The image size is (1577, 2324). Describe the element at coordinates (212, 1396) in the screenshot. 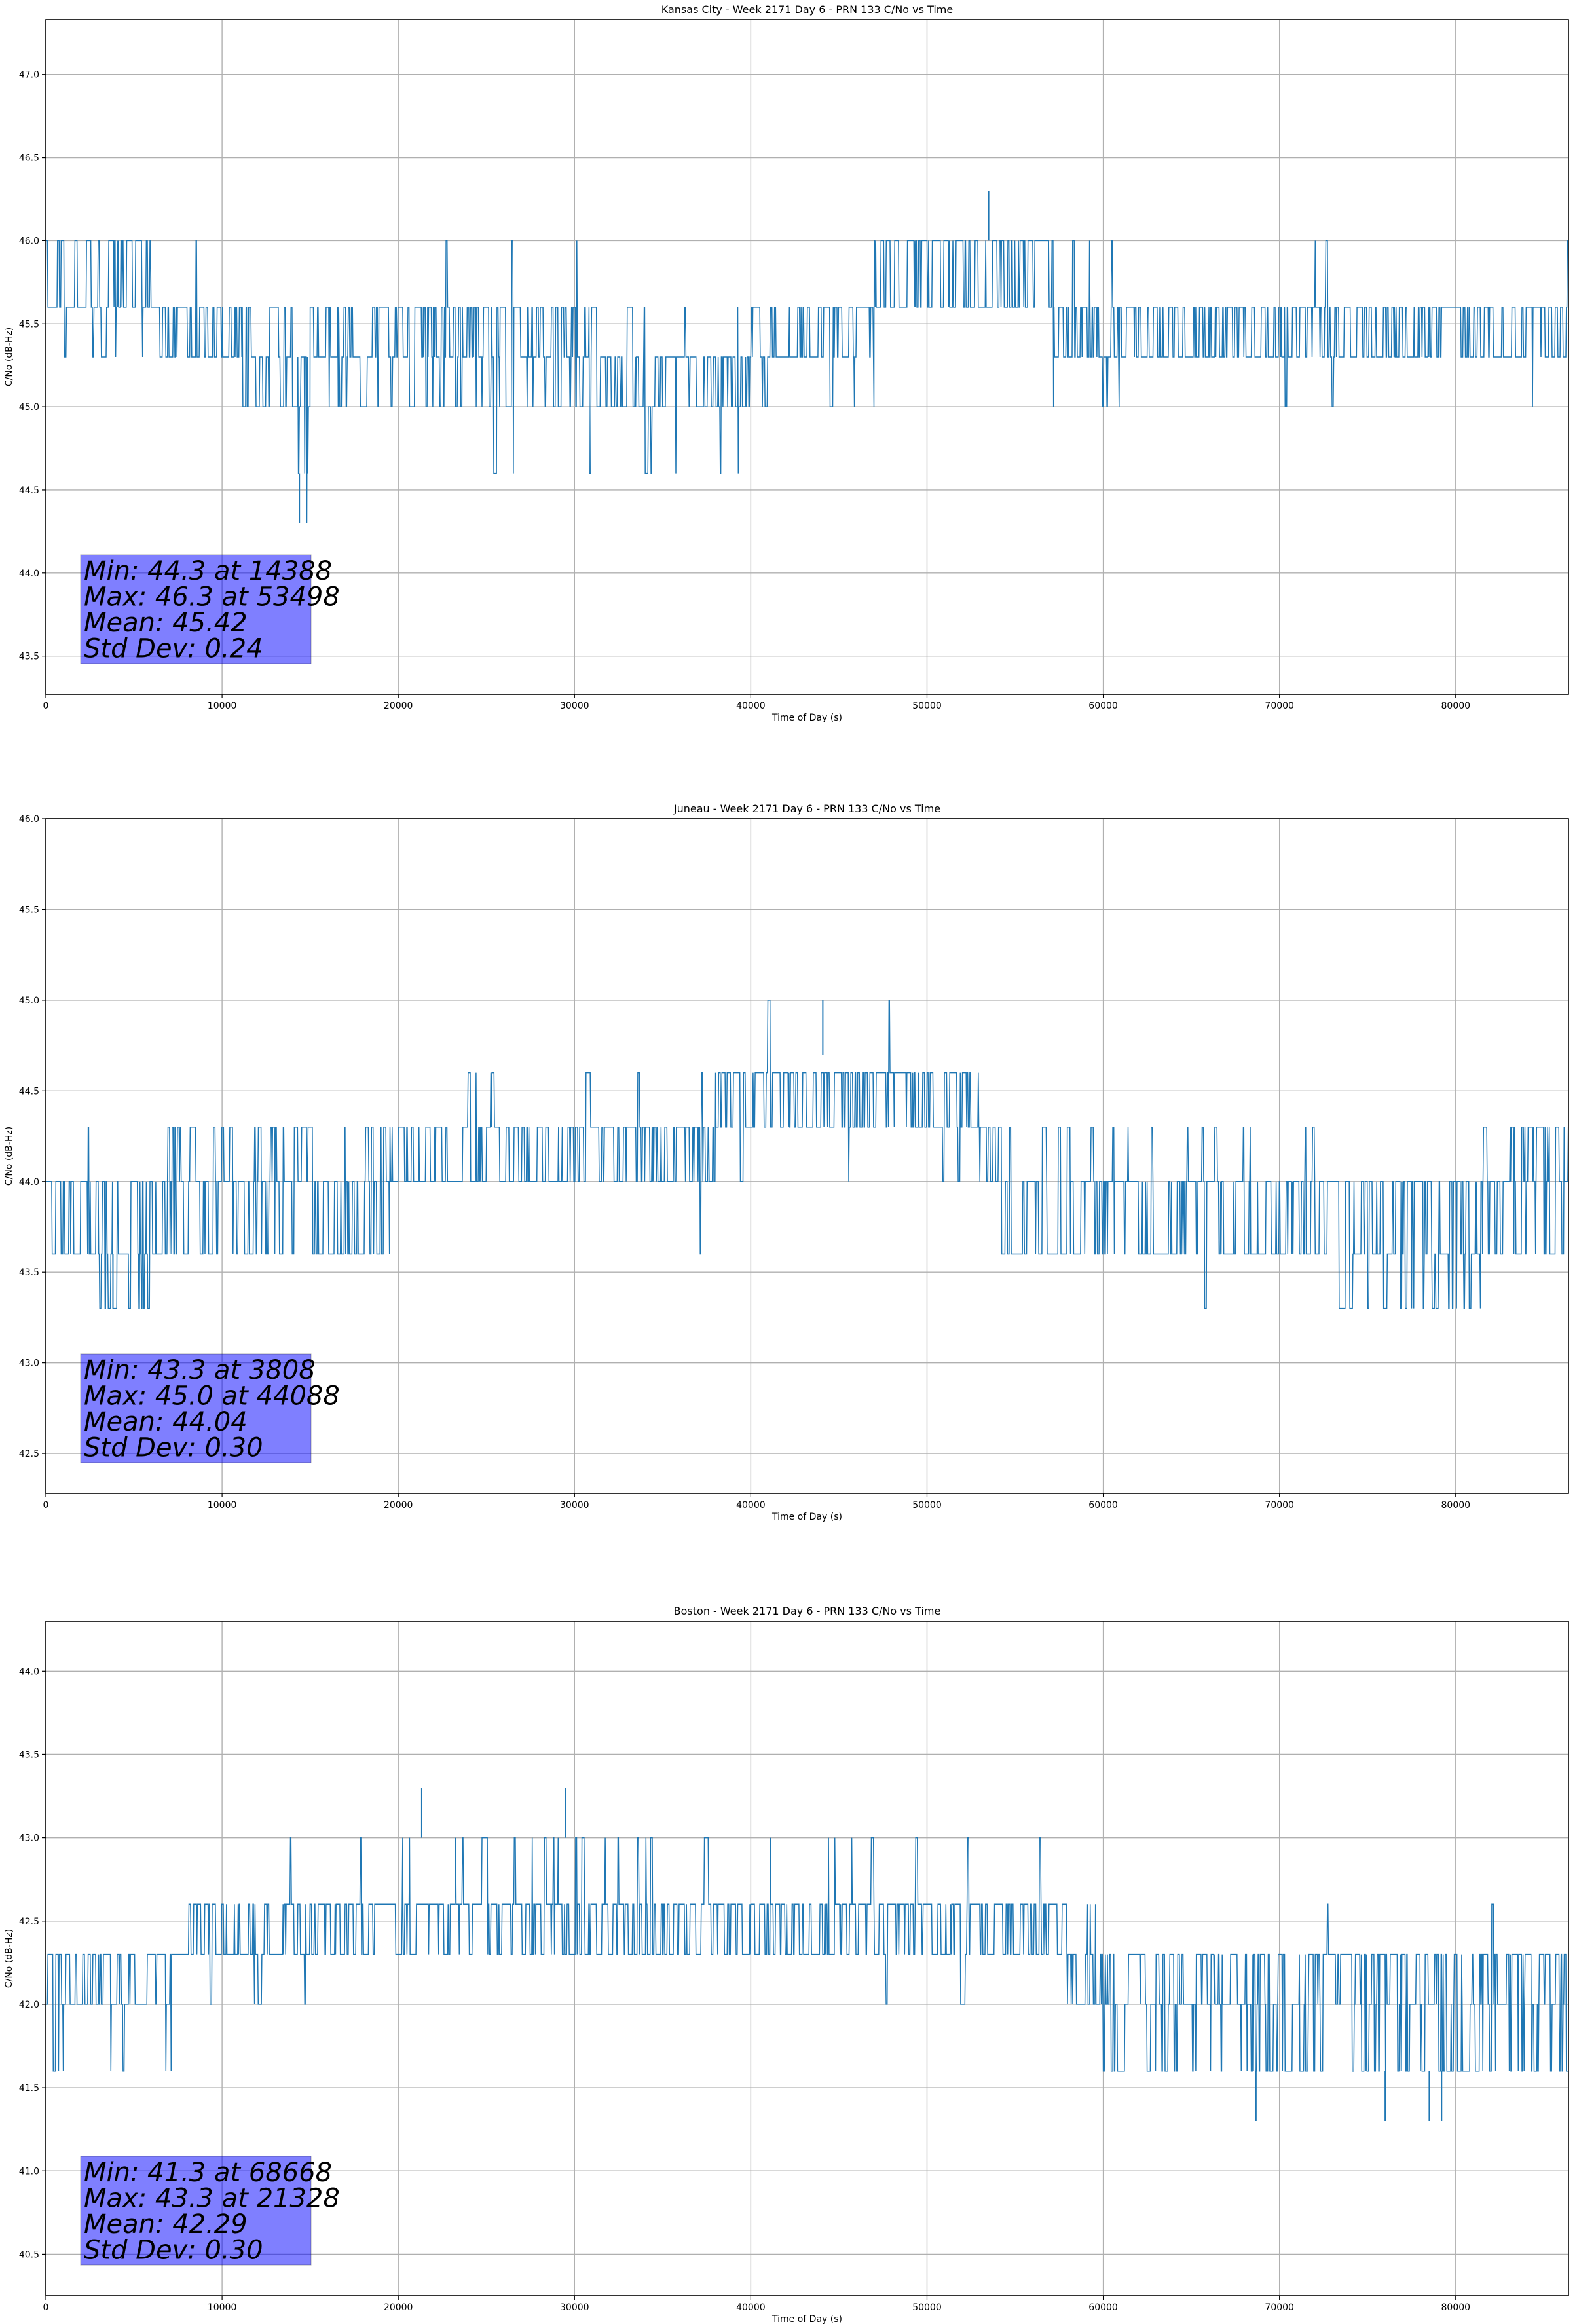

I see `stats-max: Max: 45.0 at 44088` at that location.